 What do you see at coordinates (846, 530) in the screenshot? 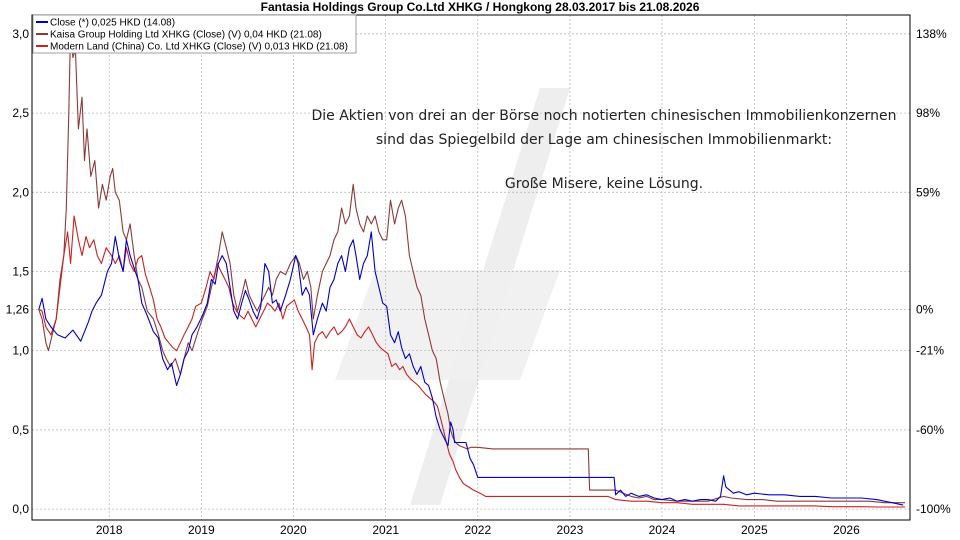
I see `x-tick-label: 2026` at bounding box center [846, 530].